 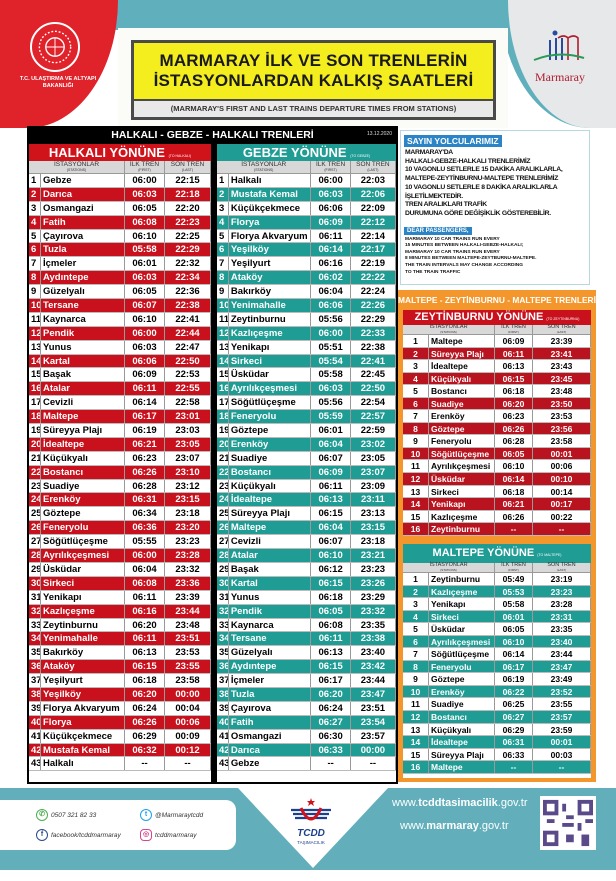 I want to click on table-row: 1 Halkalı 06:00 22:03, so click(x=306, y=181).